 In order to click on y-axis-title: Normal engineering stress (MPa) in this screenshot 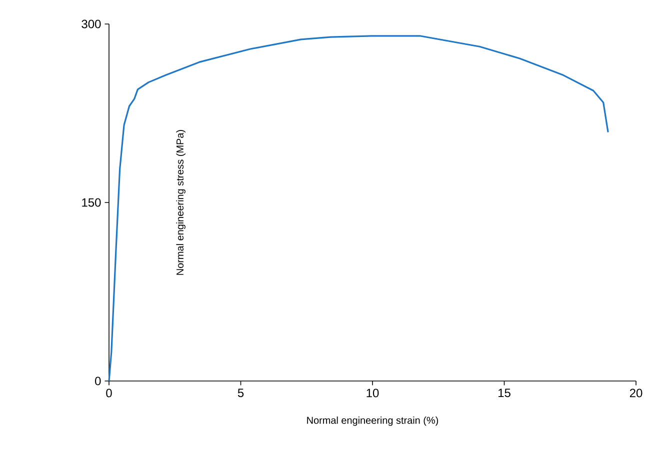, I will do `click(181, 202)`.